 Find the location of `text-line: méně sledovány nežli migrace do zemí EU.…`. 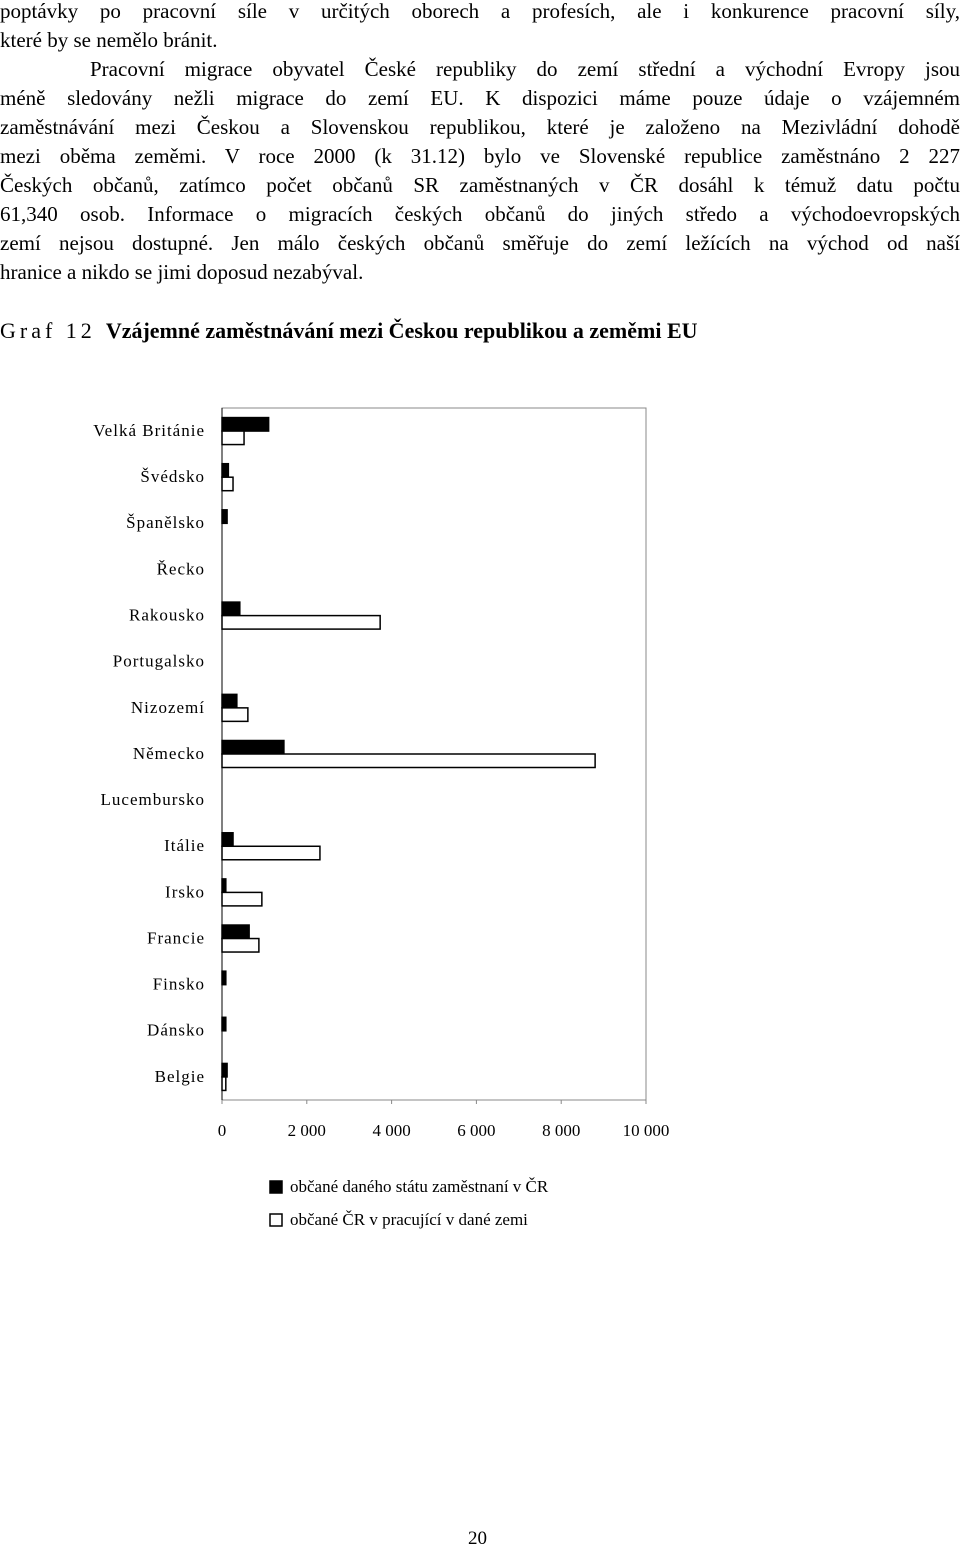

text-line: méně sledovány nežli migrace do zemí EU.… is located at coordinates (480, 98).